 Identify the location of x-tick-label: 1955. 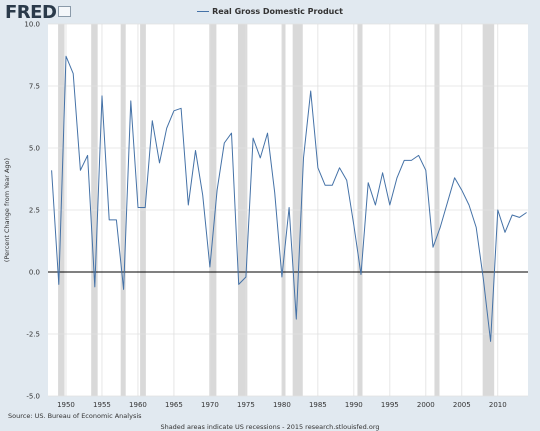
(102, 405).